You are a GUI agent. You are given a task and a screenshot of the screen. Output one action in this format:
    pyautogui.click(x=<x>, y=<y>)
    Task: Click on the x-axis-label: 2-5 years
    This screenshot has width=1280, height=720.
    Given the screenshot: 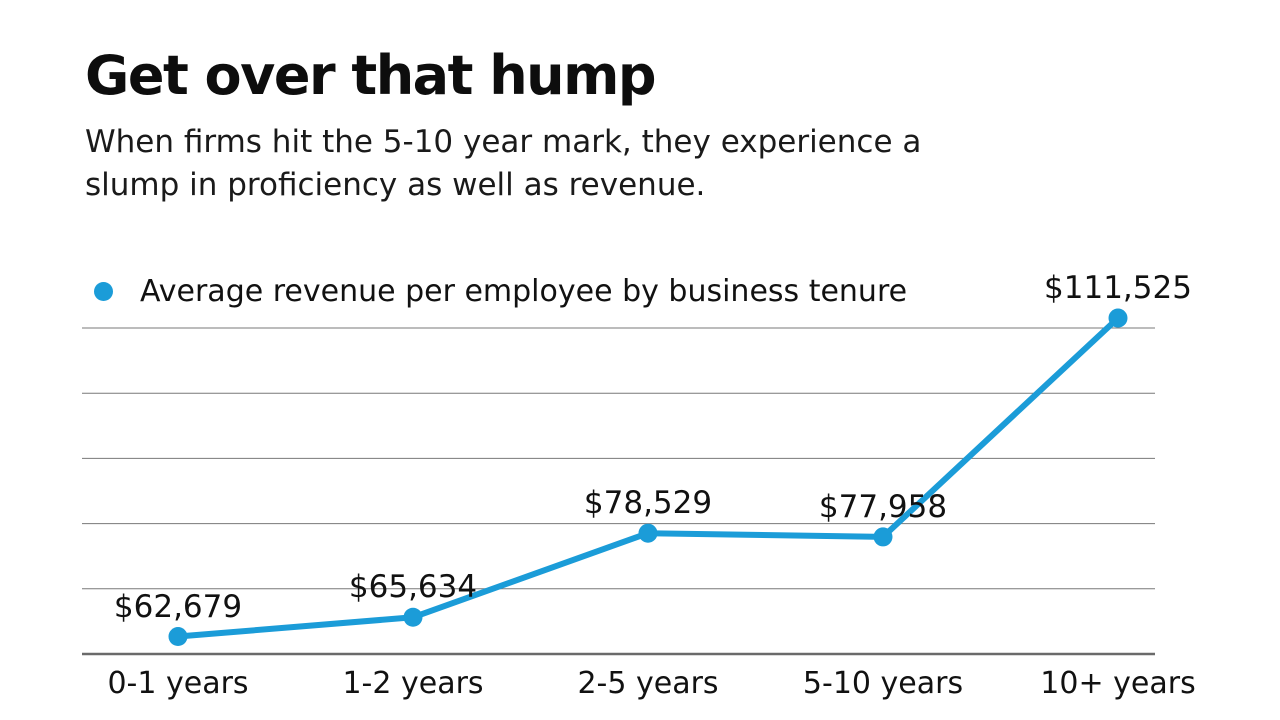 What is the action you would take?
    pyautogui.click(x=648, y=683)
    